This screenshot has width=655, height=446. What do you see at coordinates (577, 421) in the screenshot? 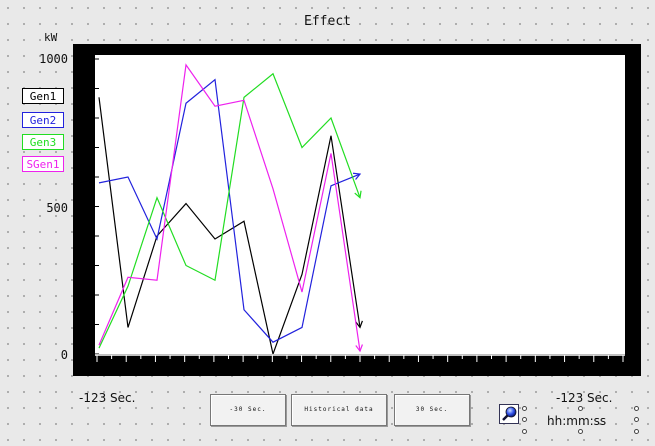
I see `time-format-label: hh:mm:ss` at bounding box center [577, 421].